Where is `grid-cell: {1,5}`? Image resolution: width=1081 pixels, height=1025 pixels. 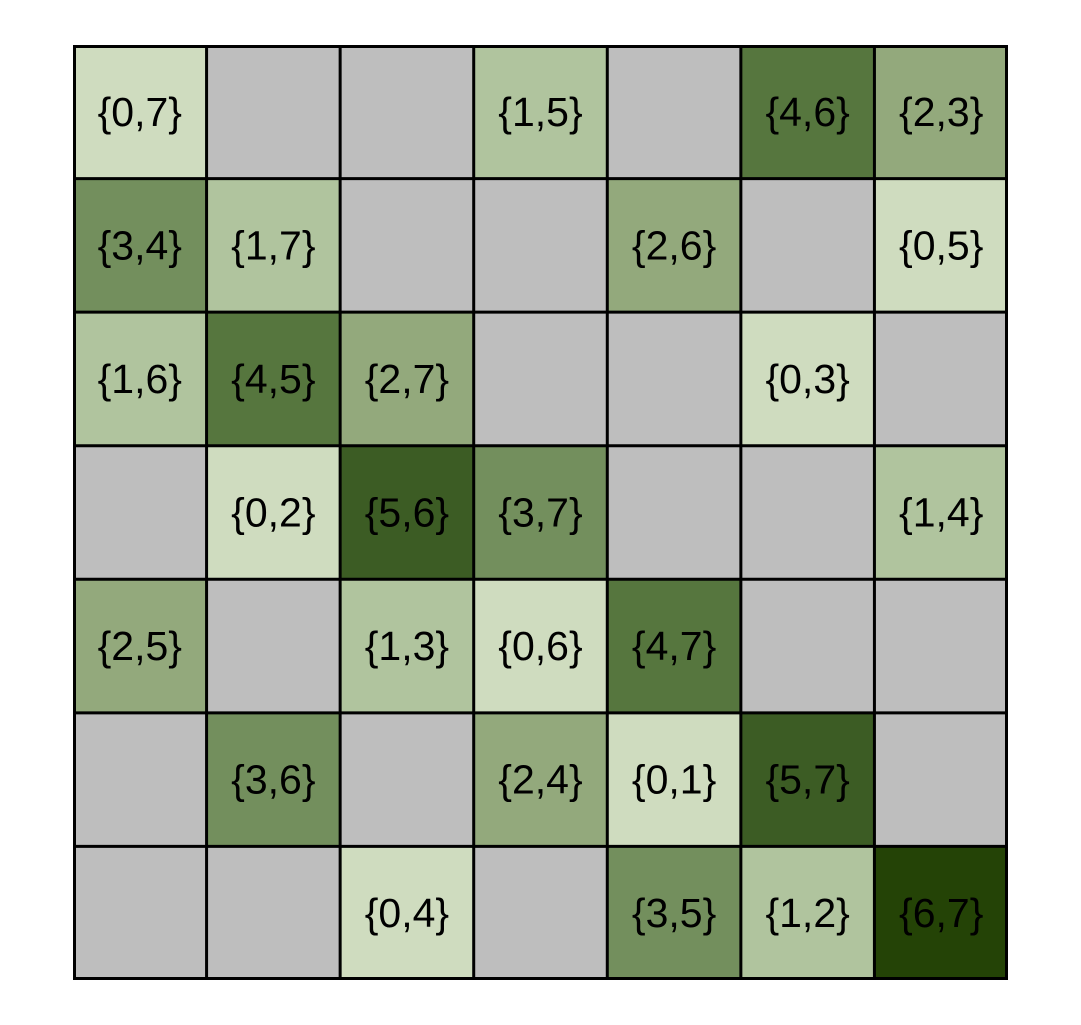
grid-cell: {1,5} is located at coordinates (540, 112).